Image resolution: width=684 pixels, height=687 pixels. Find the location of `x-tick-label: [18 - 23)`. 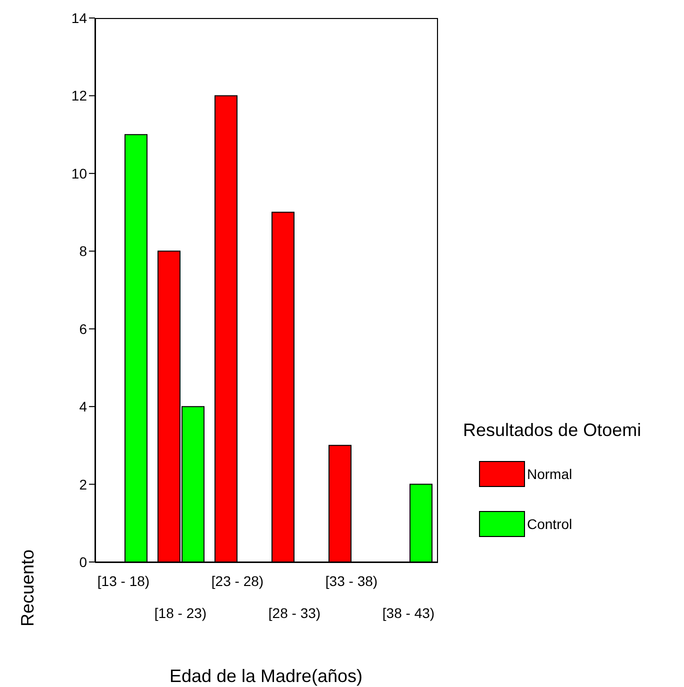

x-tick-label: [18 - 23) is located at coordinates (180, 613).